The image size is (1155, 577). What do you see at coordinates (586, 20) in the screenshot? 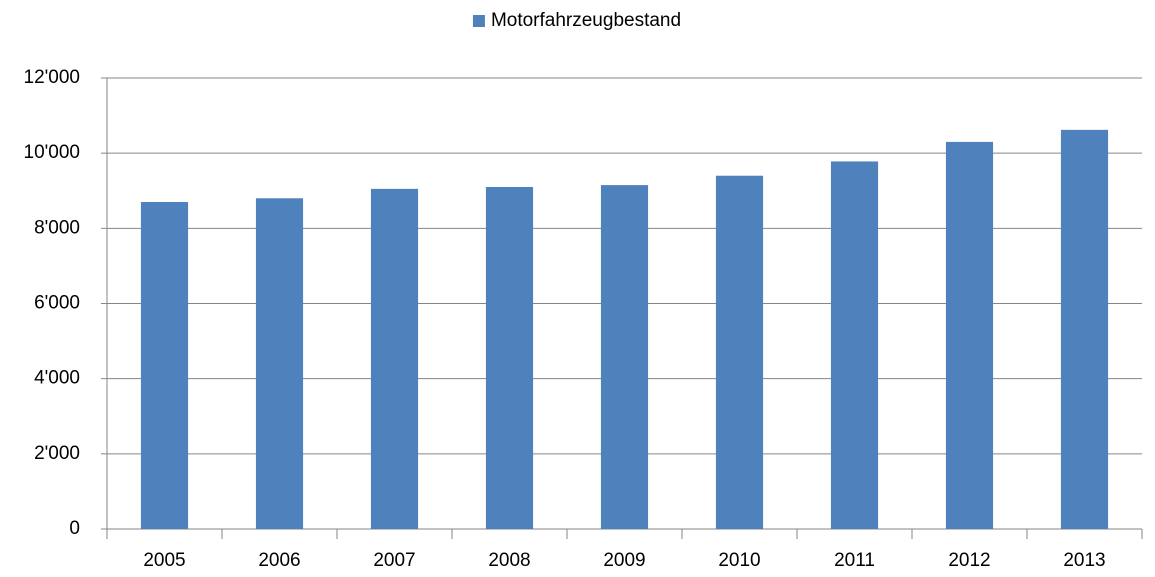
I see `legend-label: Motorfahrzeugbestand` at bounding box center [586, 20].